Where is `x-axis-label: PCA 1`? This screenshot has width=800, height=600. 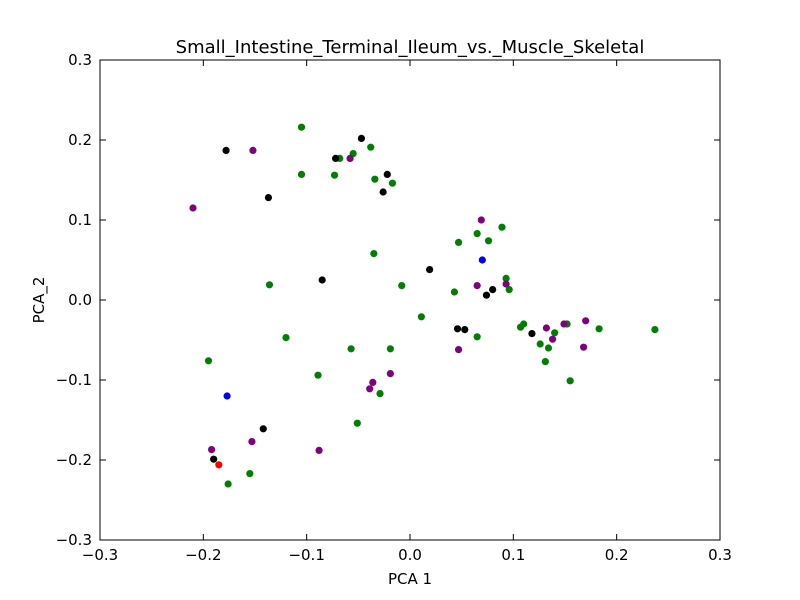
x-axis-label: PCA 1 is located at coordinates (410, 579).